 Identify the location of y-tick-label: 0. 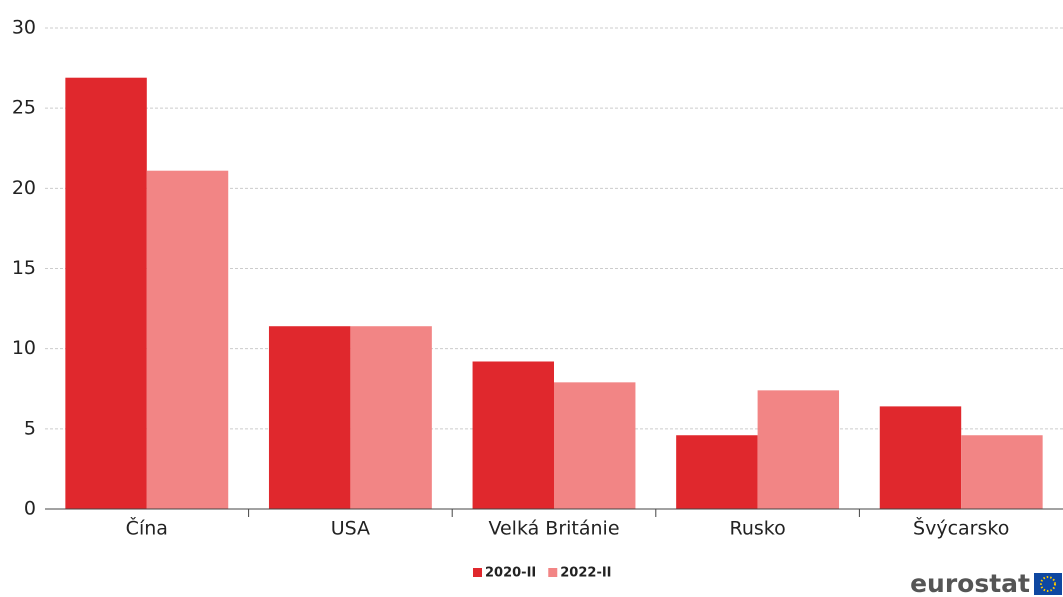
(30, 509).